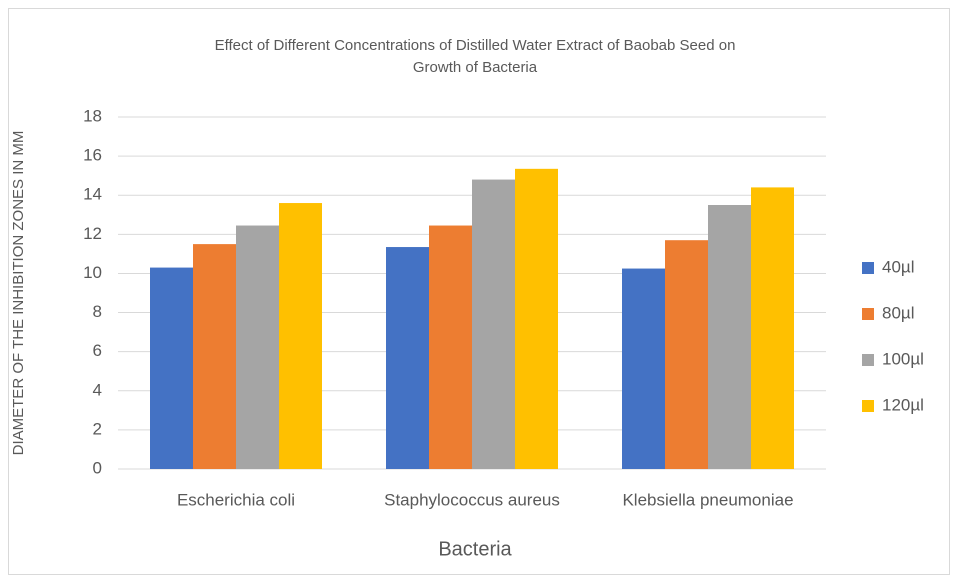 This screenshot has height=583, width=959. What do you see at coordinates (92, 155) in the screenshot?
I see `y-tick-label: 16` at bounding box center [92, 155].